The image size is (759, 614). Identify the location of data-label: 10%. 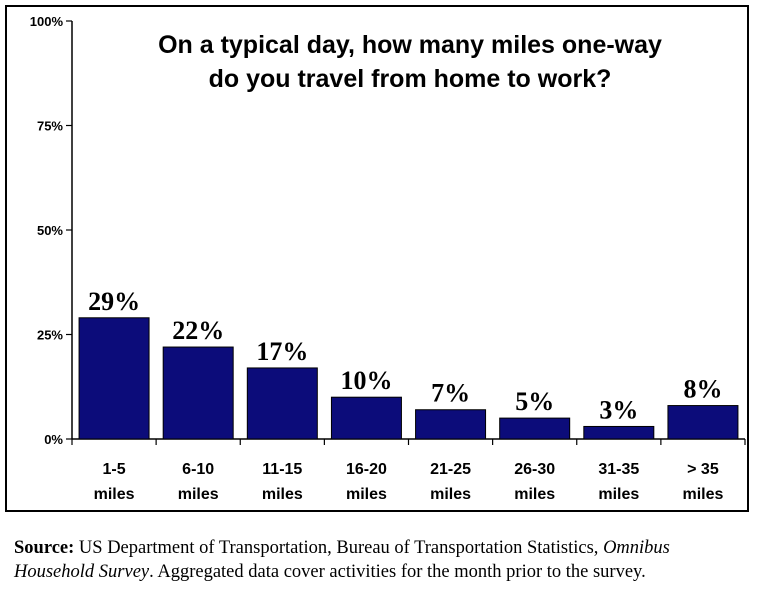
(366, 380).